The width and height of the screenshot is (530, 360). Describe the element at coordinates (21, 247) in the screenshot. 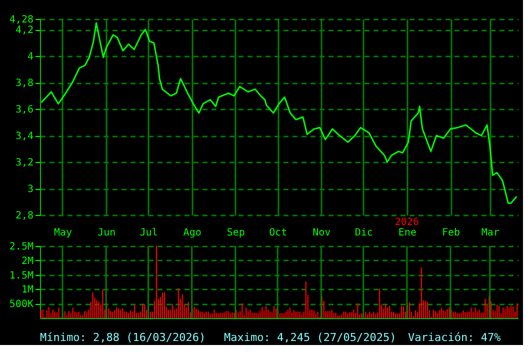

I see `y-tick-label: 2.5M` at that location.